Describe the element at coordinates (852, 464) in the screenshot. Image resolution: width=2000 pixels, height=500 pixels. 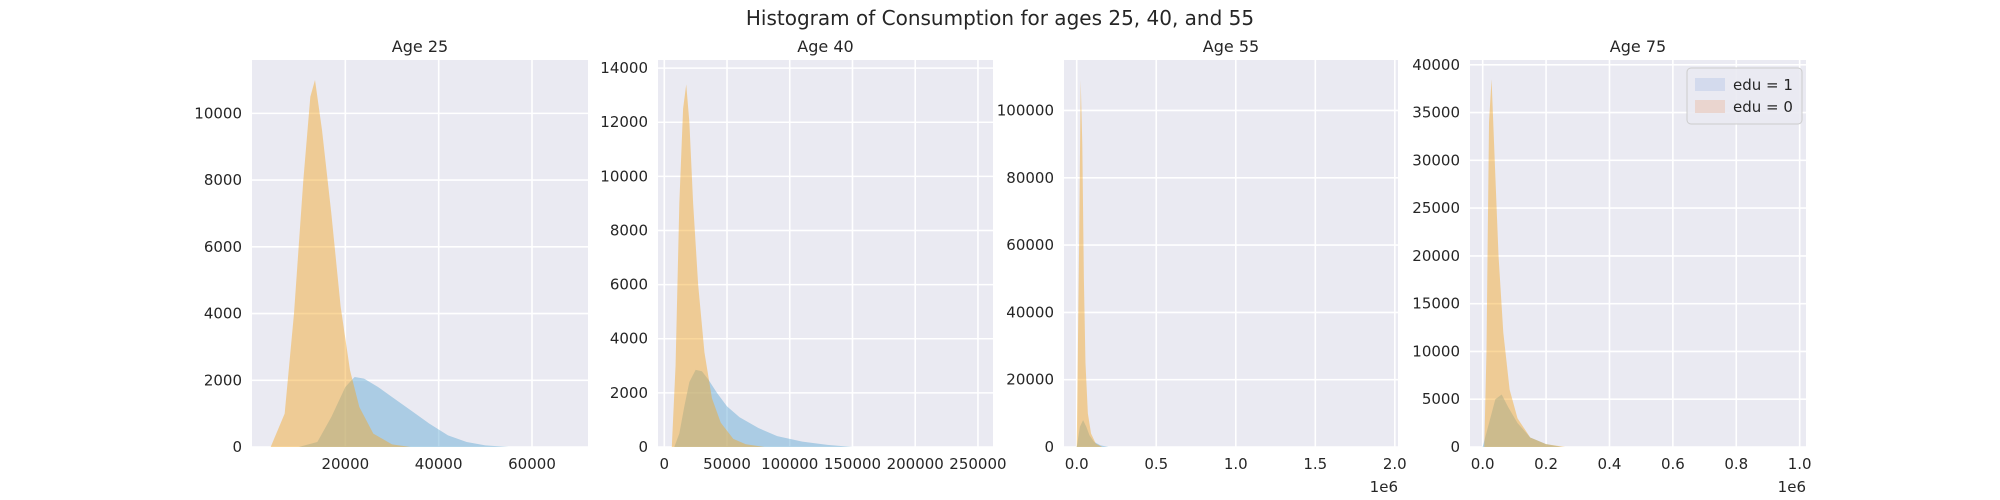
I see `x-tick-label: 150000` at that location.